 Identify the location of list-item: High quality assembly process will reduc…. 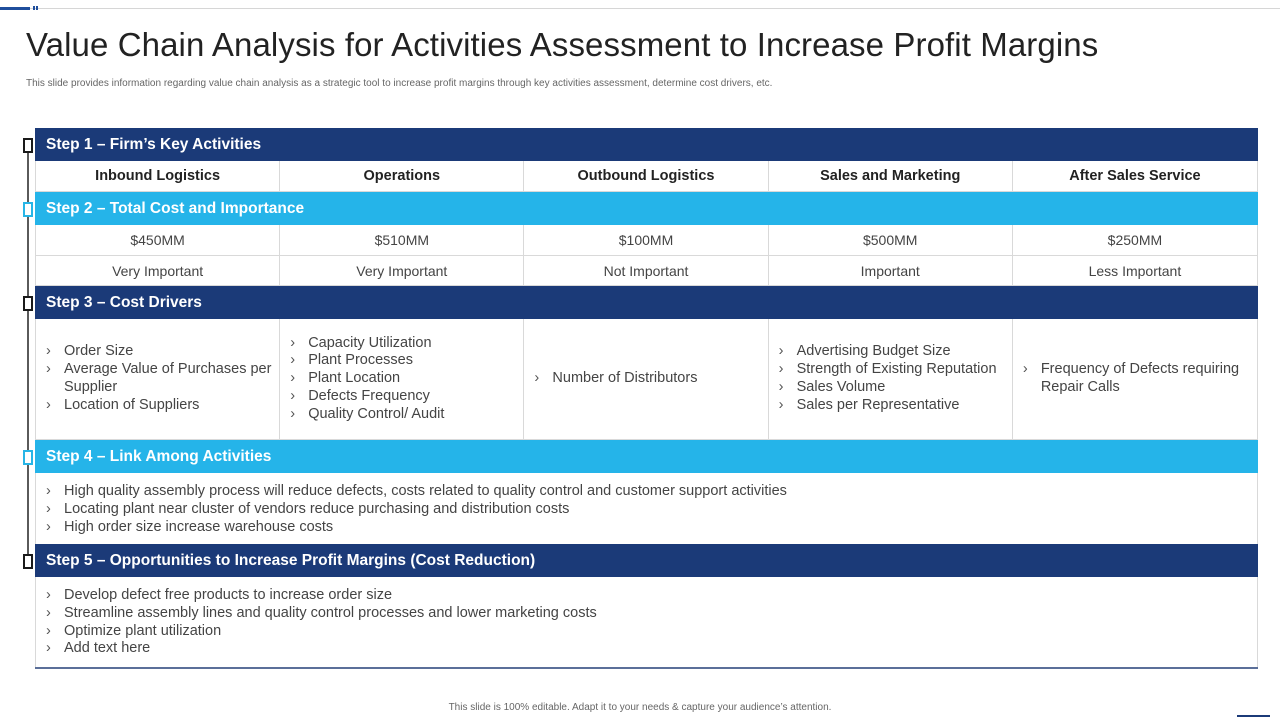
(651, 492).